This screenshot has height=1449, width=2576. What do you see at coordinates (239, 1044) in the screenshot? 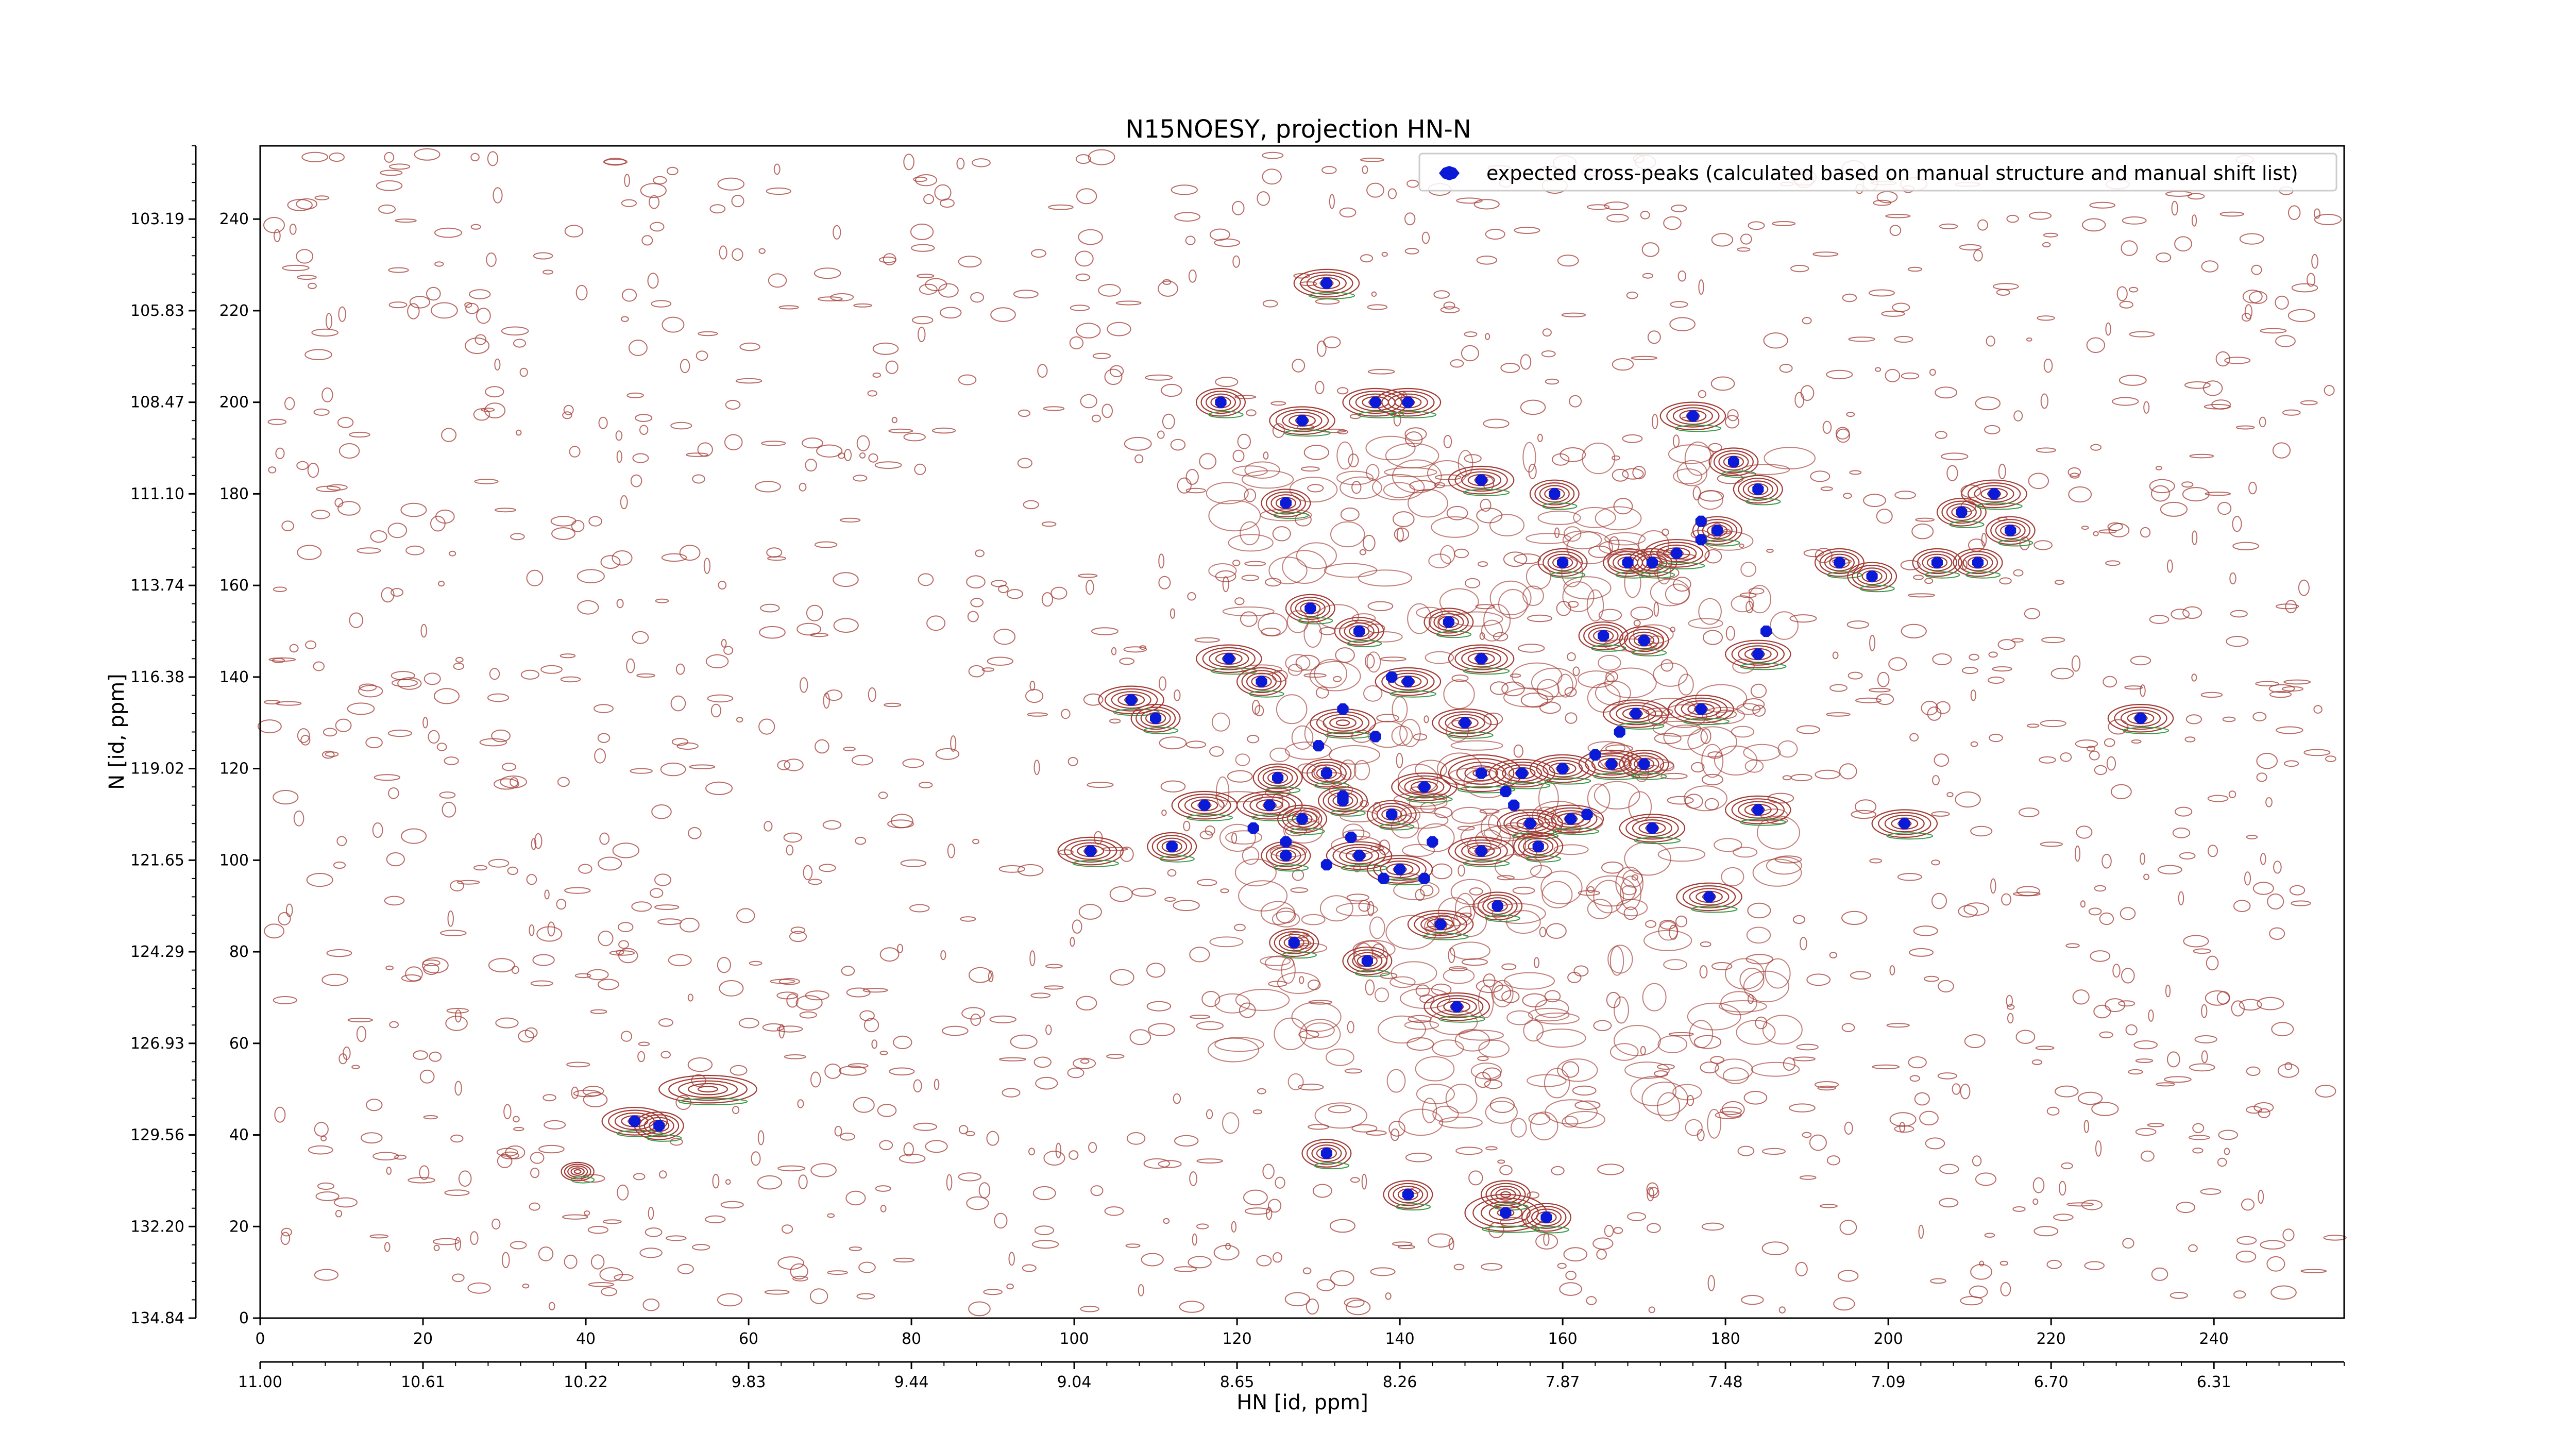
I see `y-tick-label: 60` at bounding box center [239, 1044].